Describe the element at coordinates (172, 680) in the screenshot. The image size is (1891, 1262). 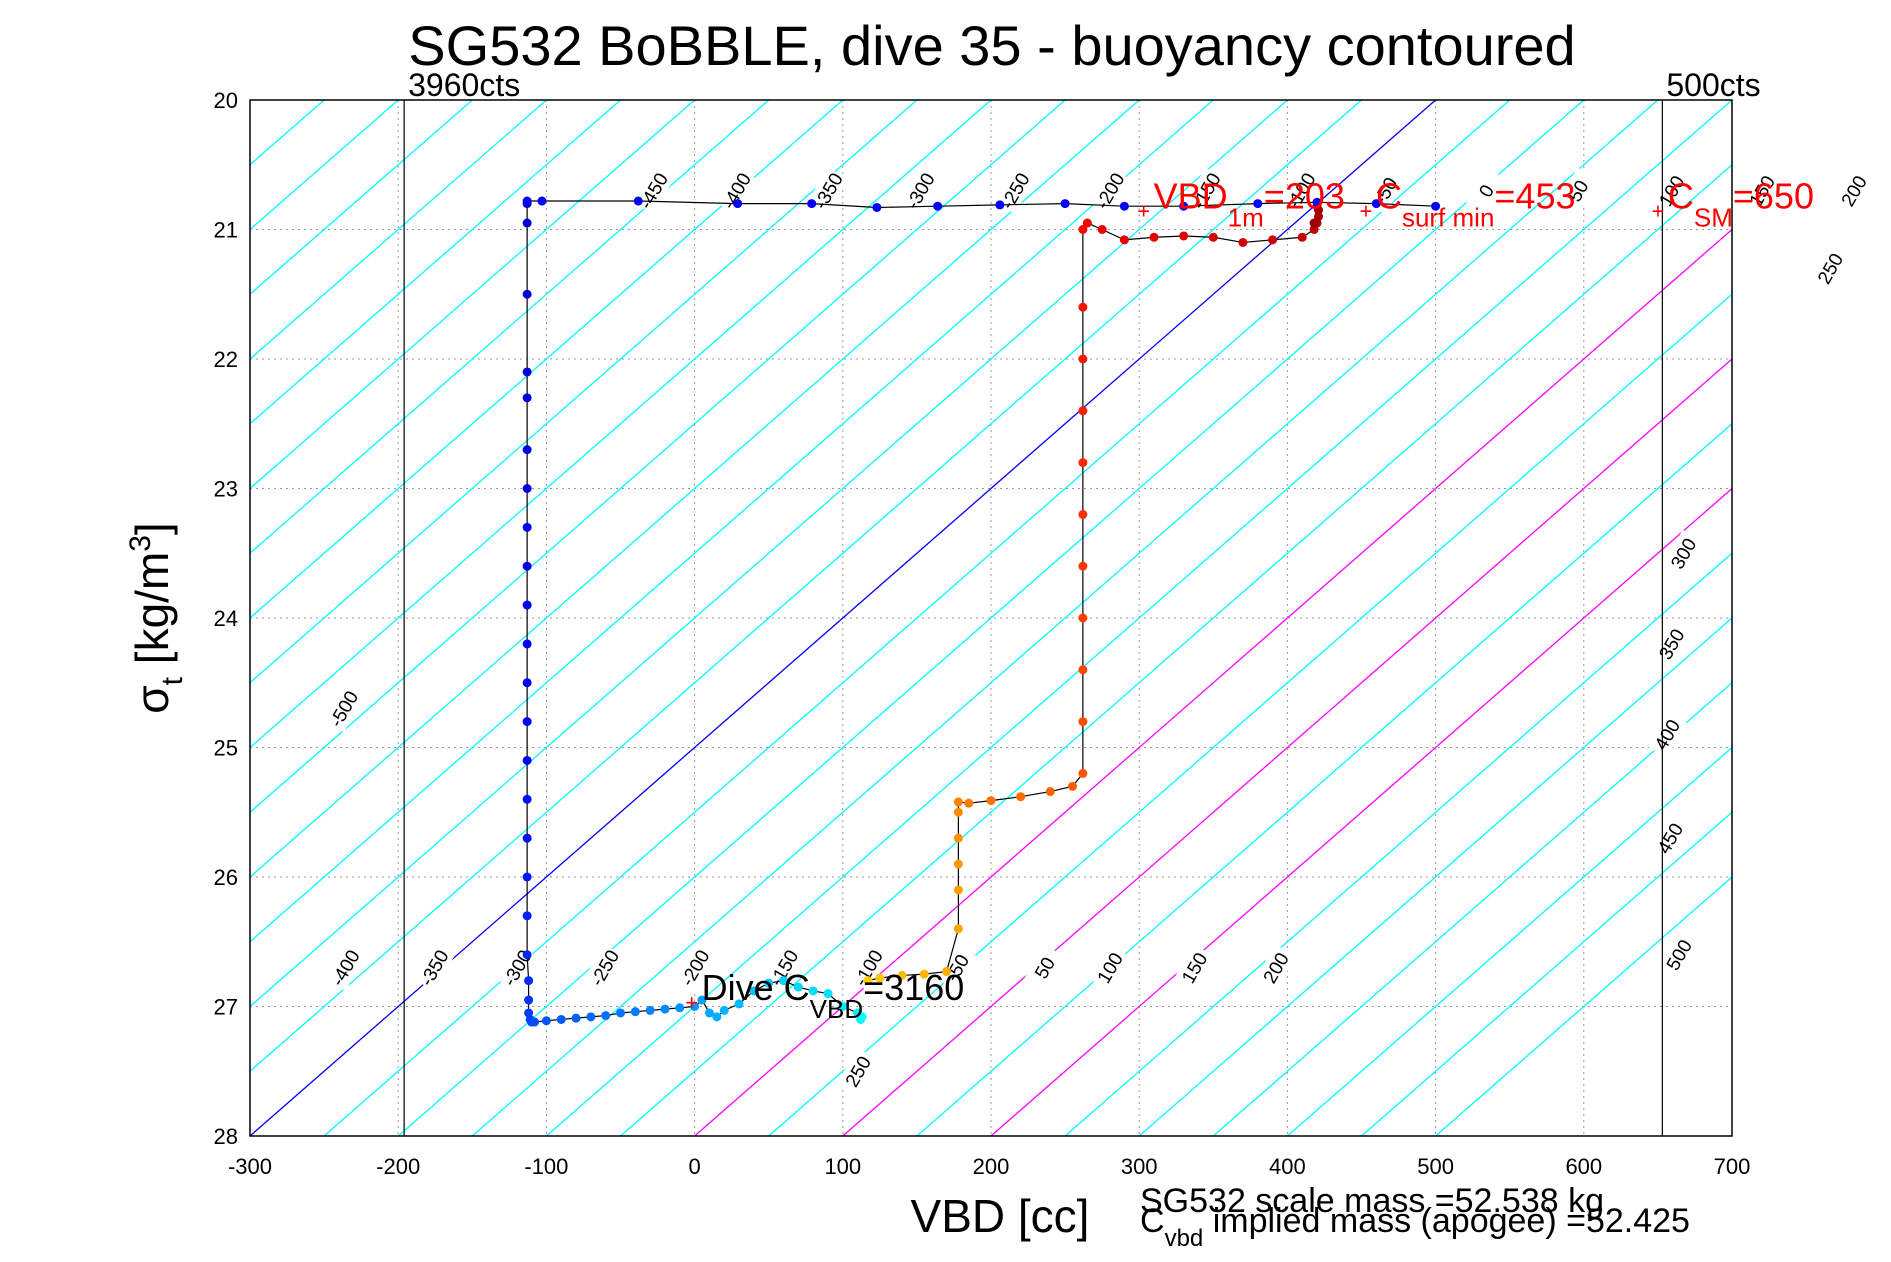
I see `y-axis-label-sub: t` at that location.